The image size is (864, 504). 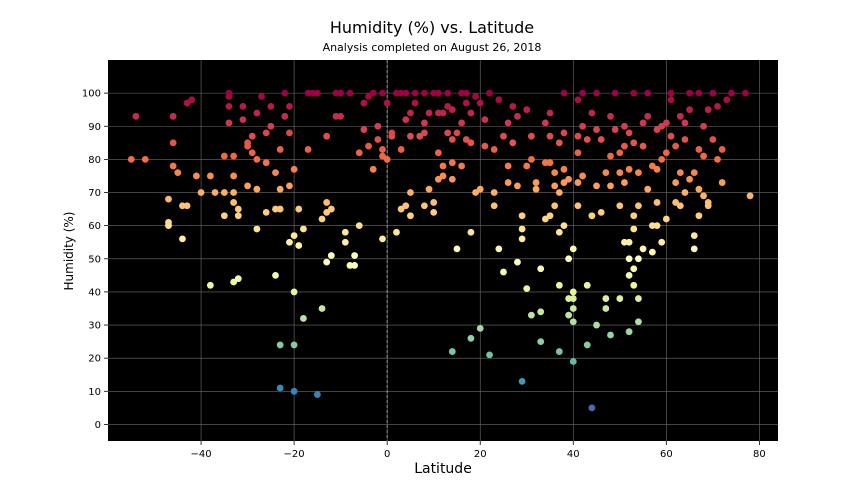 What do you see at coordinates (94, 193) in the screenshot?
I see `y-tick-label: 70` at bounding box center [94, 193].